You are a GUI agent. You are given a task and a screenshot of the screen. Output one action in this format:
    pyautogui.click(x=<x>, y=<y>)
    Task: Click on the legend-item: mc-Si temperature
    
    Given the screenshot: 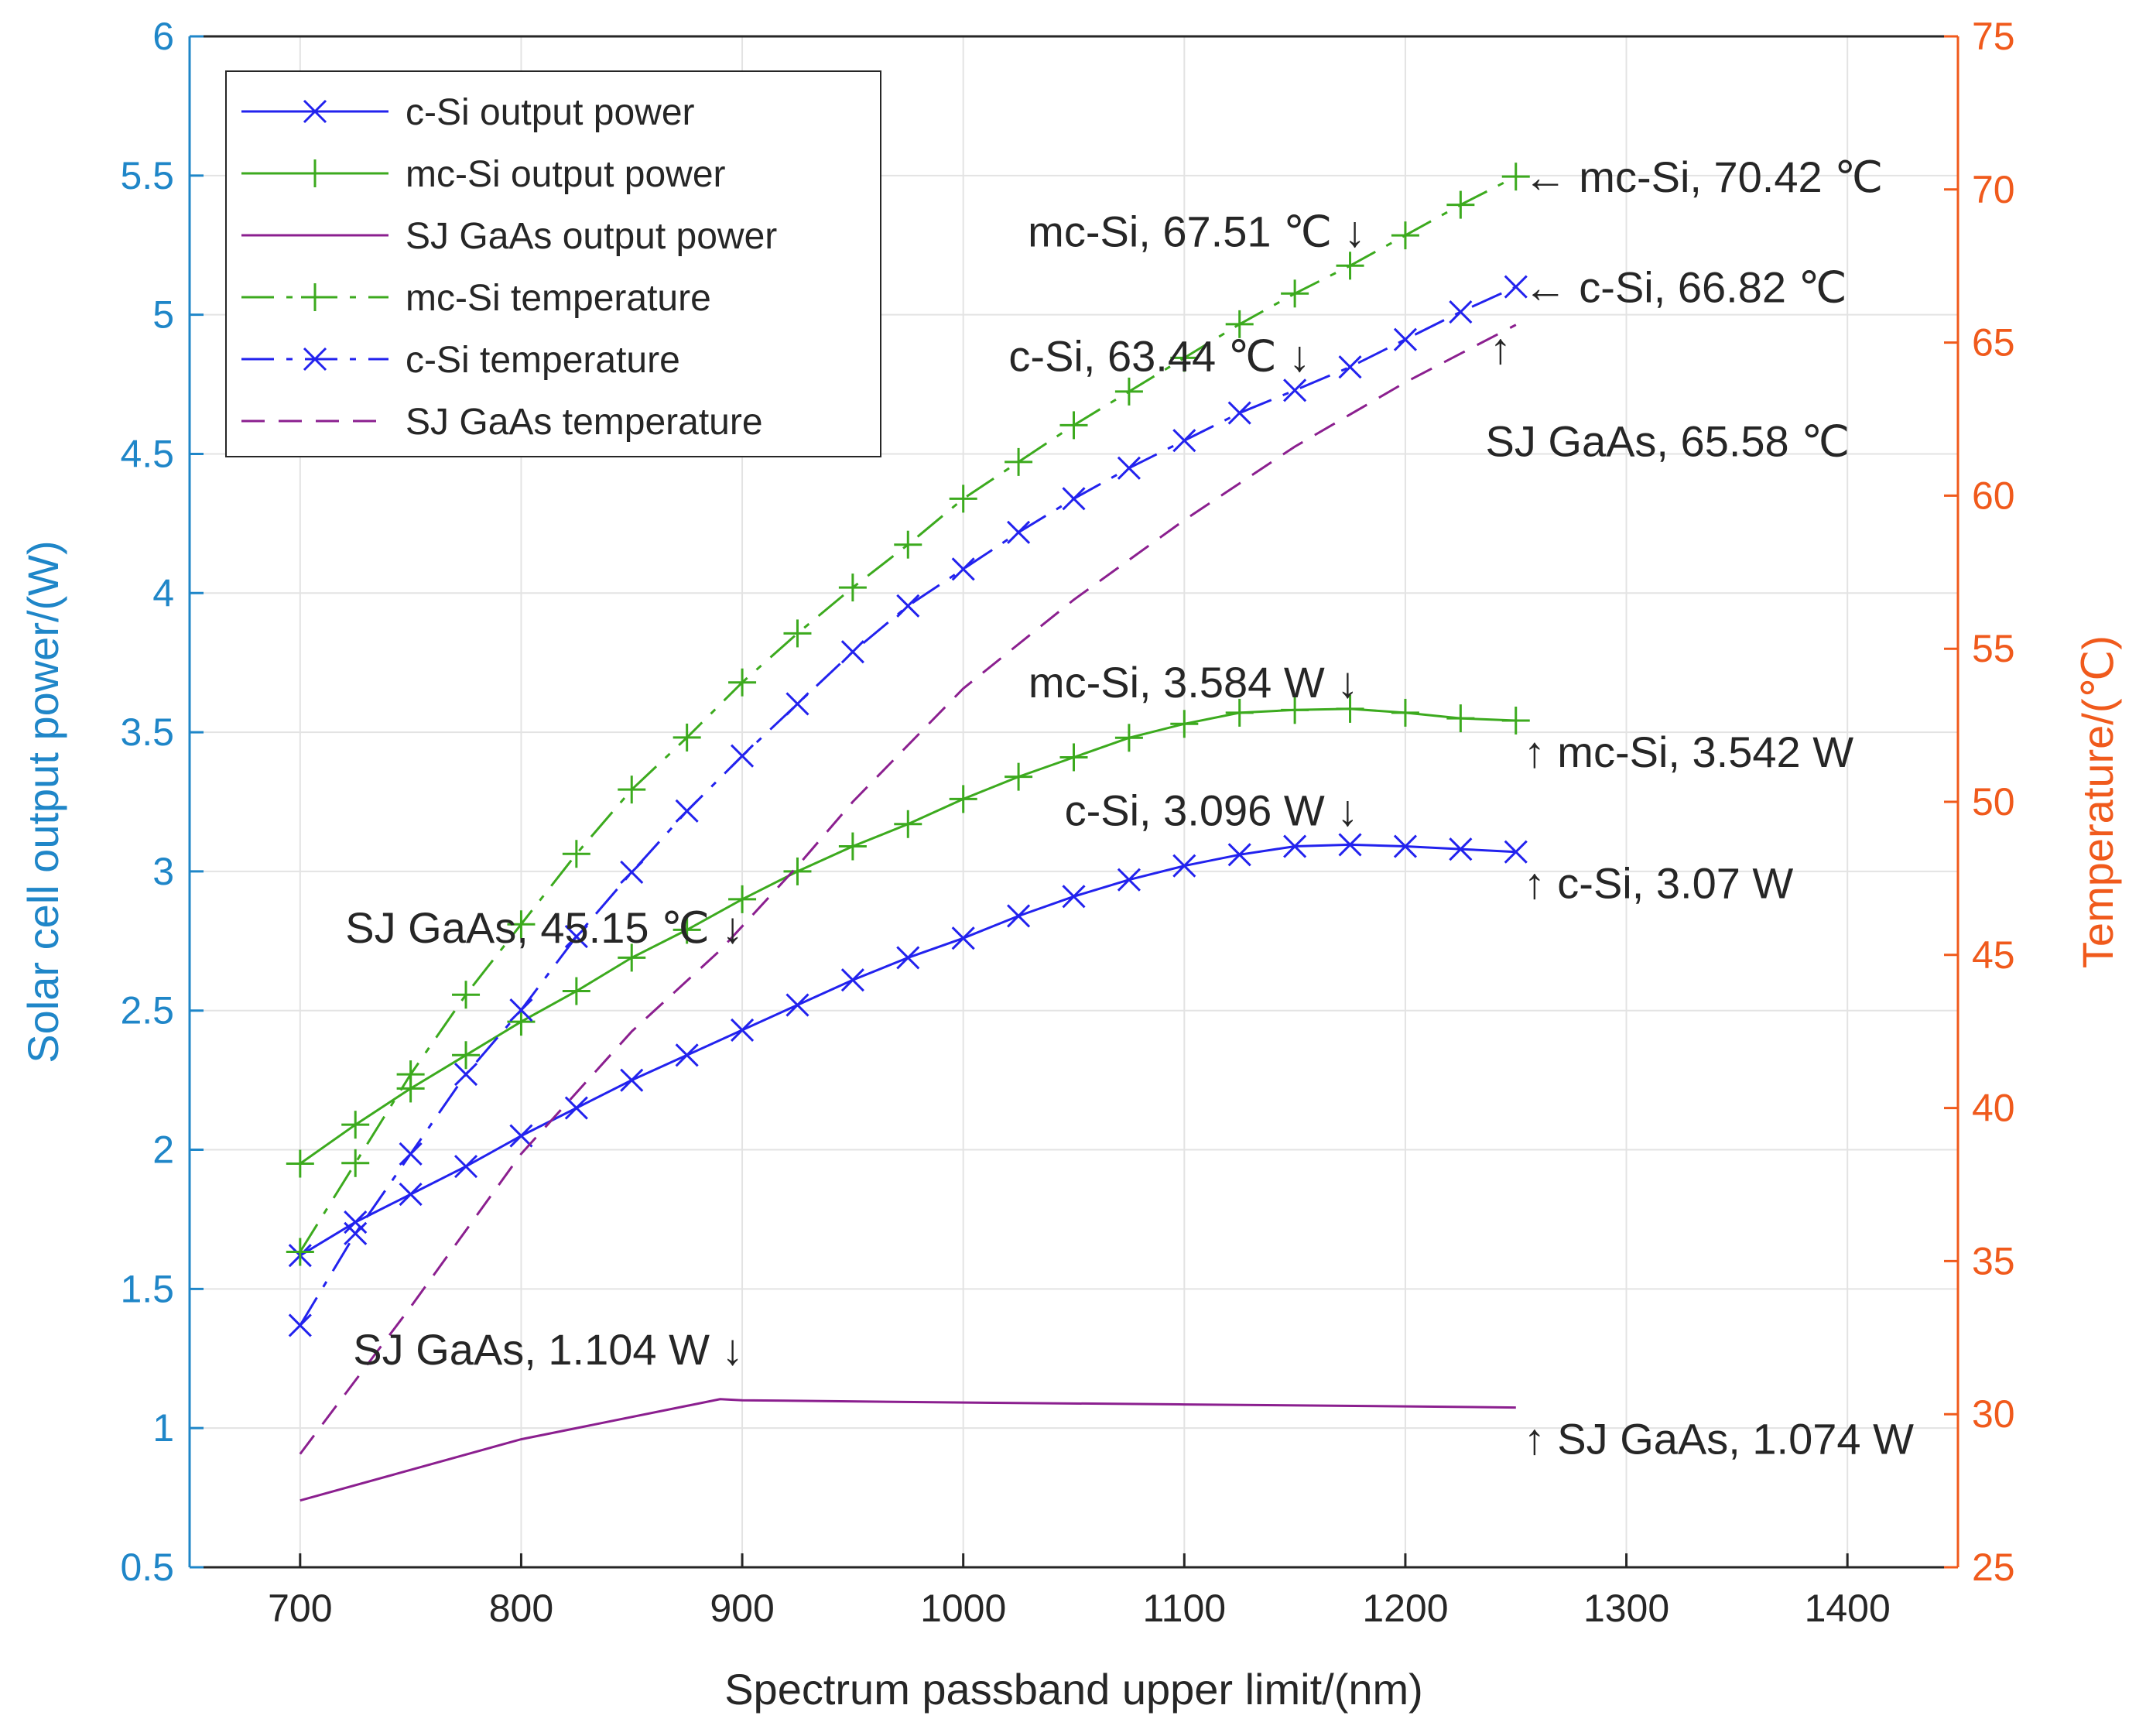 What is the action you would take?
    pyautogui.click(x=476, y=298)
    